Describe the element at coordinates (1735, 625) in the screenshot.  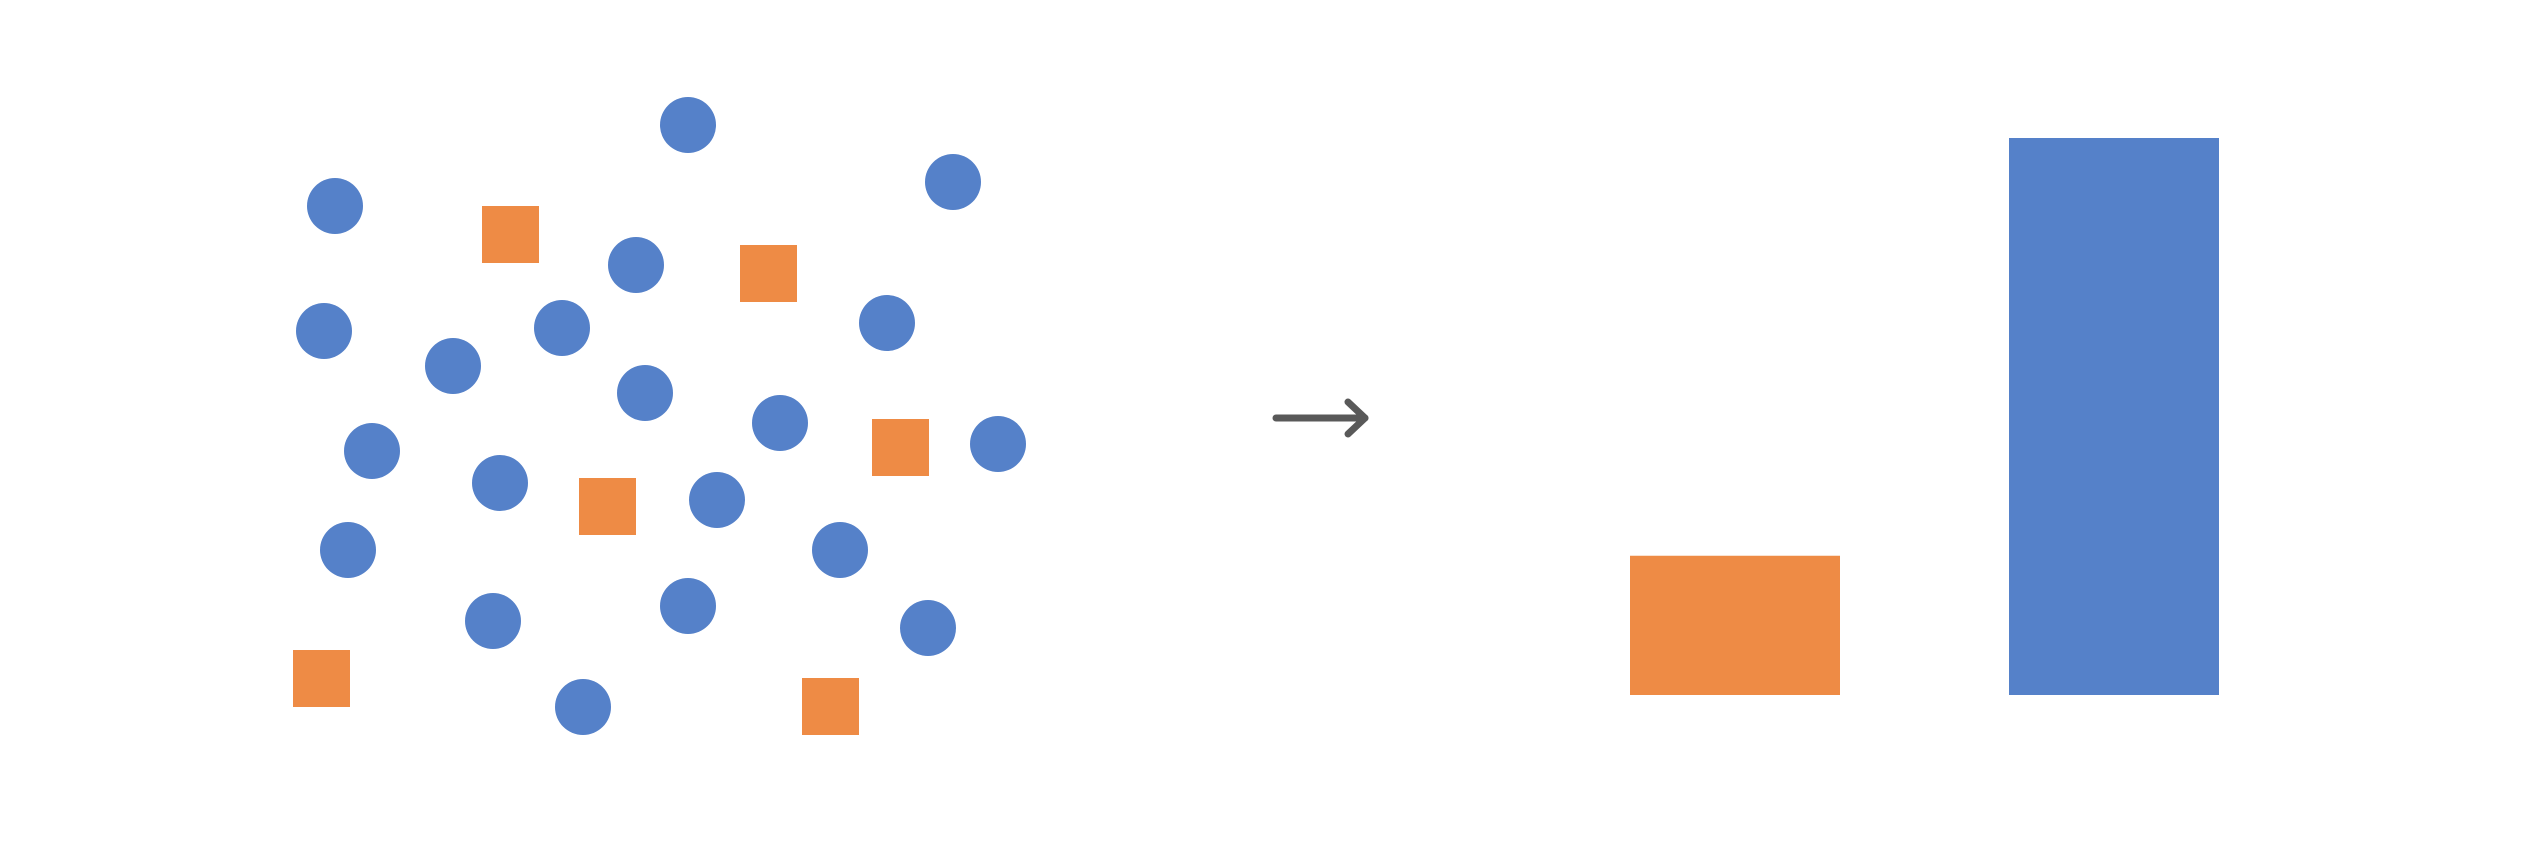
I see `orange-bar` at that location.